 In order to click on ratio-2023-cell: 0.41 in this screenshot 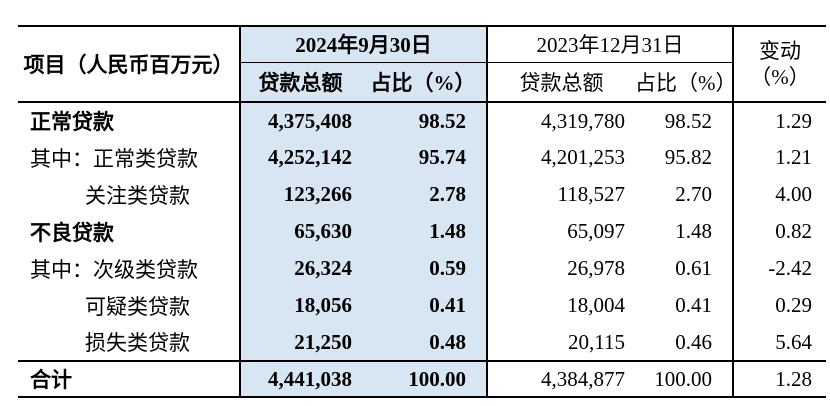, I will do `click(693, 305)`.